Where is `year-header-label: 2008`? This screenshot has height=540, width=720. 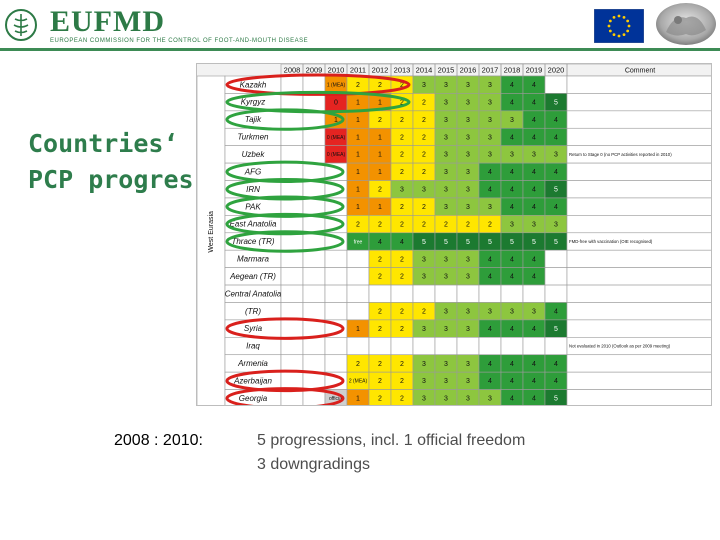
year-header-label: 2008 is located at coordinates (292, 69).